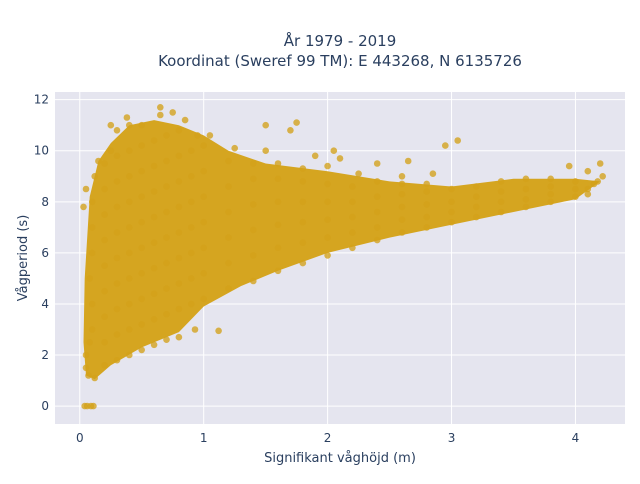  What do you see at coordinates (41, 151) in the screenshot?
I see `y-tick-label: 10` at bounding box center [41, 151].